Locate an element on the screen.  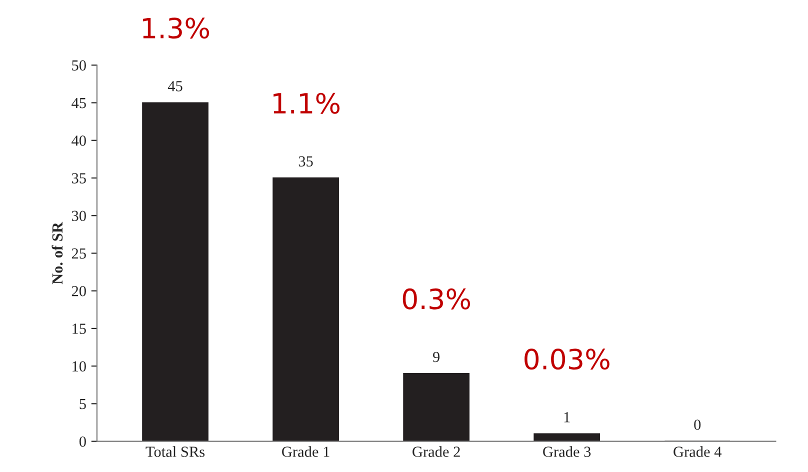
y-tick-label: 10 is located at coordinates (79, 366).